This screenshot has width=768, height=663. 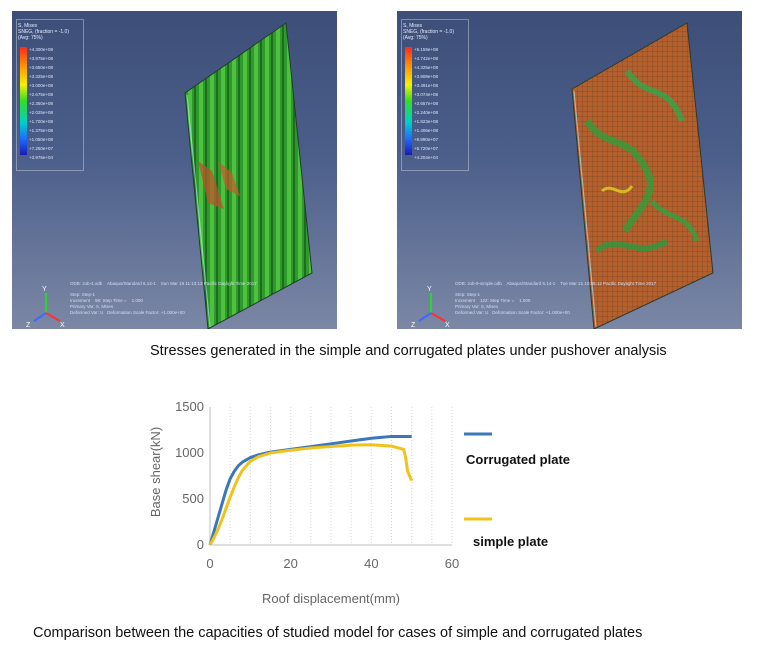 I want to click on simple-plate-render, so click(x=642, y=175).